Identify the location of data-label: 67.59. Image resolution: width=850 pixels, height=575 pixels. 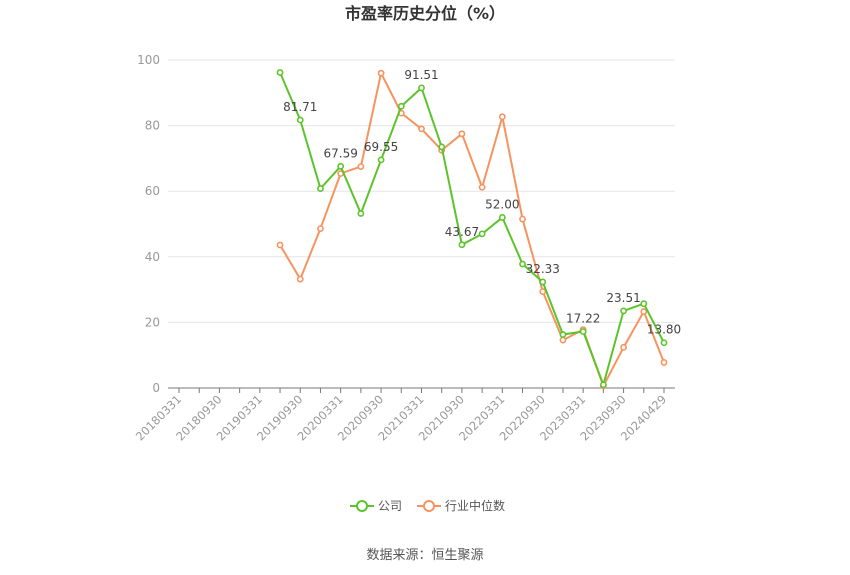
(340, 153).